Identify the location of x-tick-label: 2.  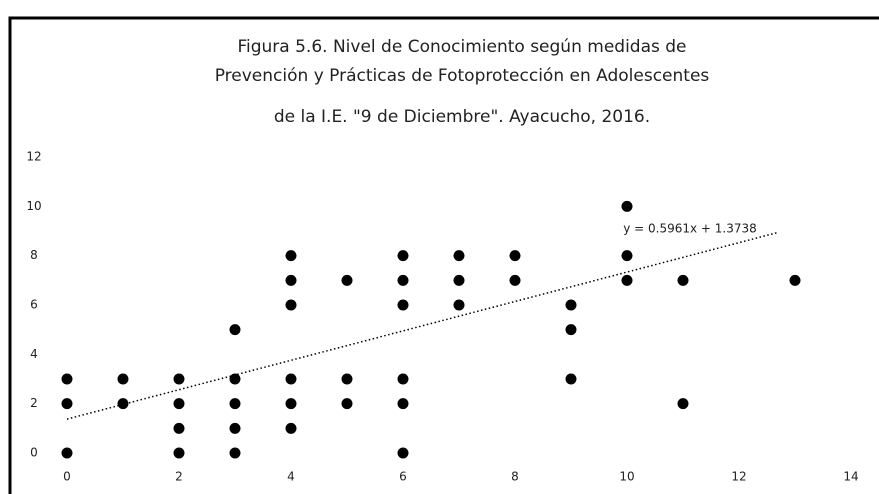
(179, 477).